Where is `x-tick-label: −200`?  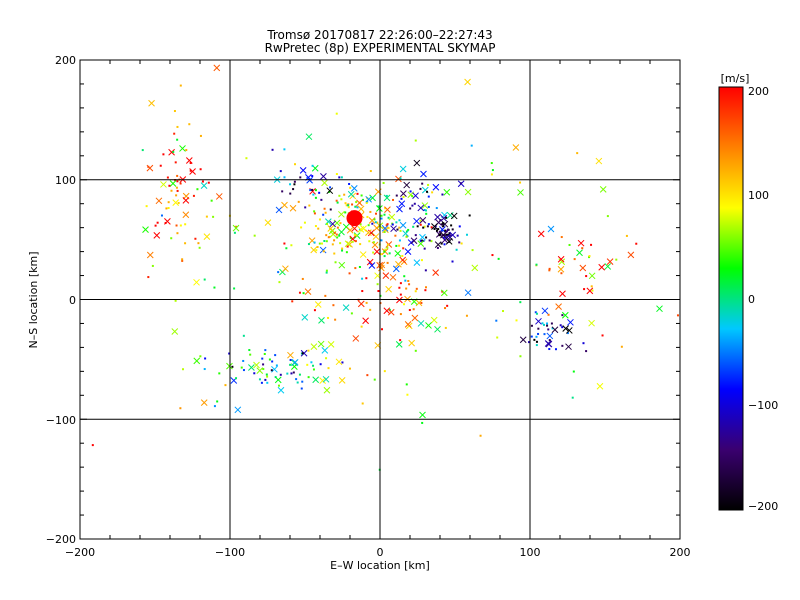
x-tick-label: −200 is located at coordinates (80, 552).